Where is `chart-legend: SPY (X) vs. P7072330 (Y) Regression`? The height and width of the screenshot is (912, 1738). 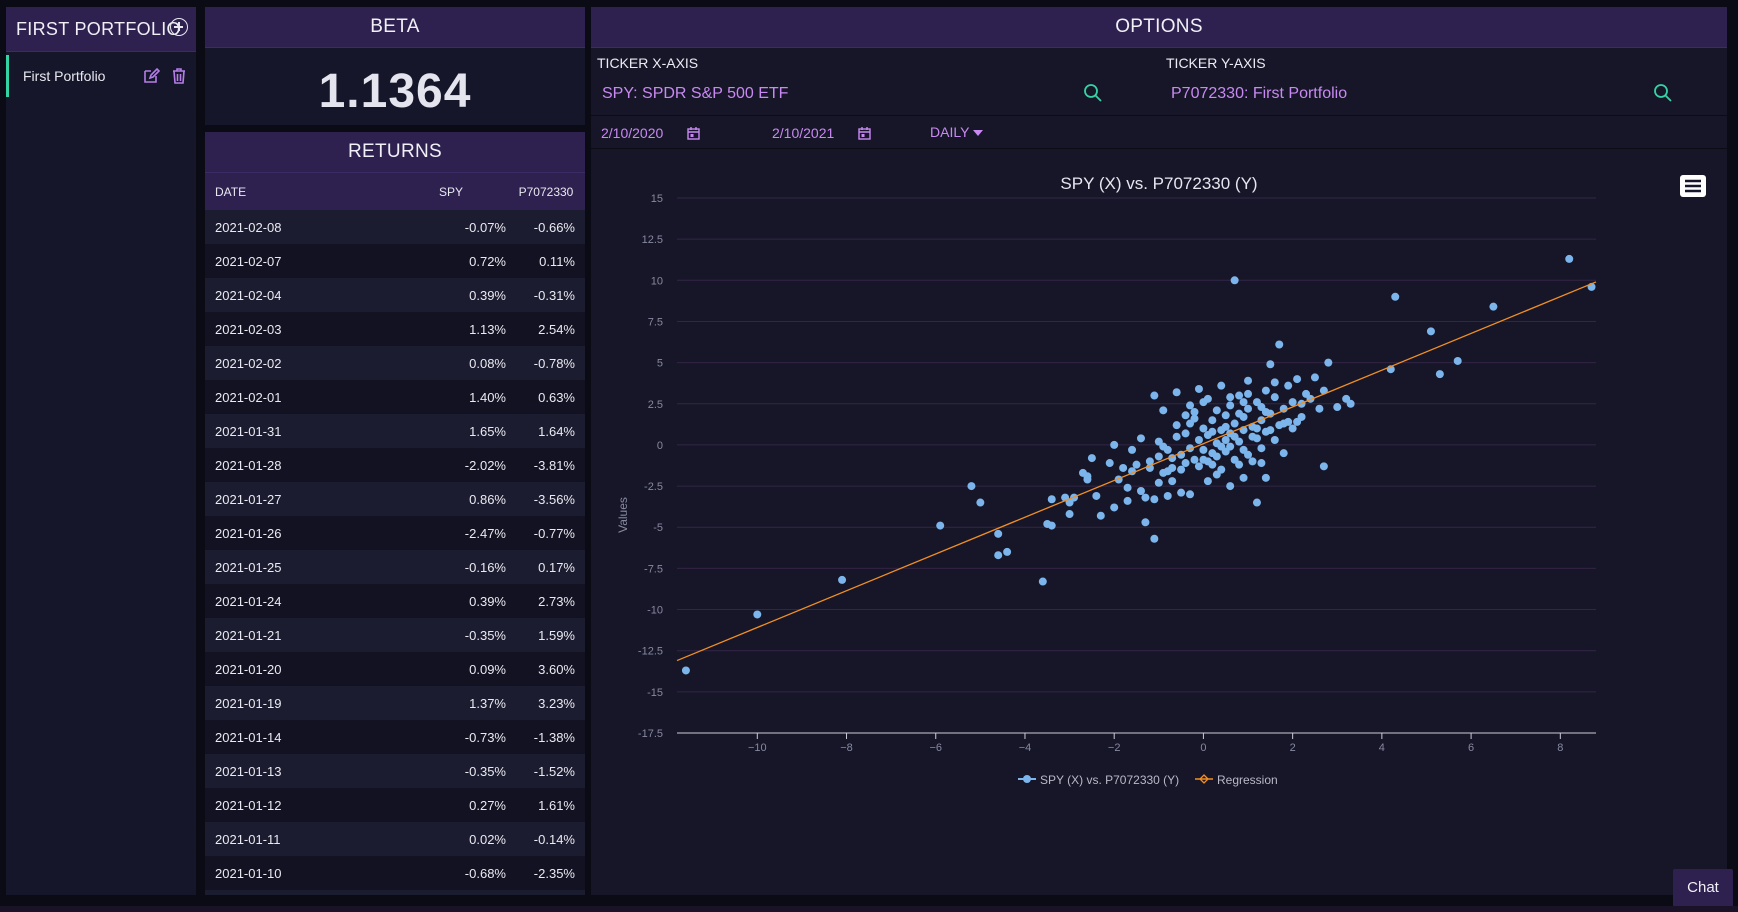 chart-legend: SPY (X) vs. P7072330 (Y) Regression is located at coordinates (1148, 780).